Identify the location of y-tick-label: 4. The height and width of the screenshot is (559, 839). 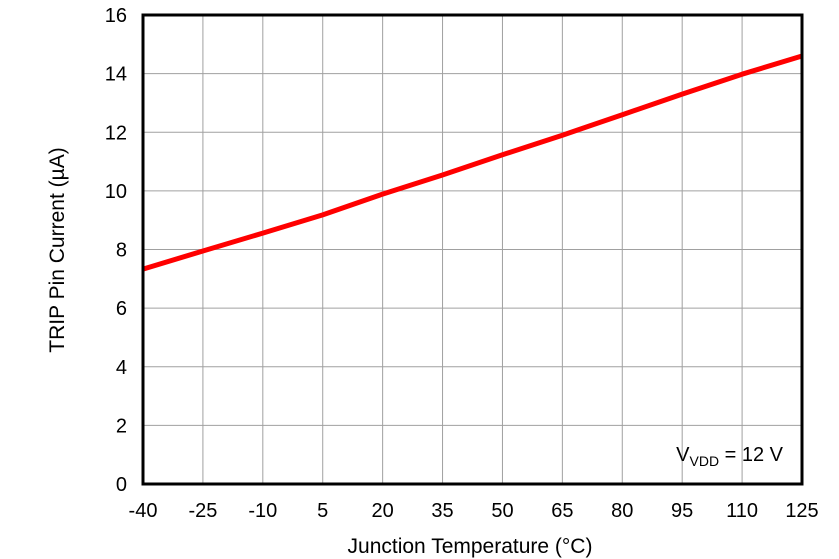
(121, 368).